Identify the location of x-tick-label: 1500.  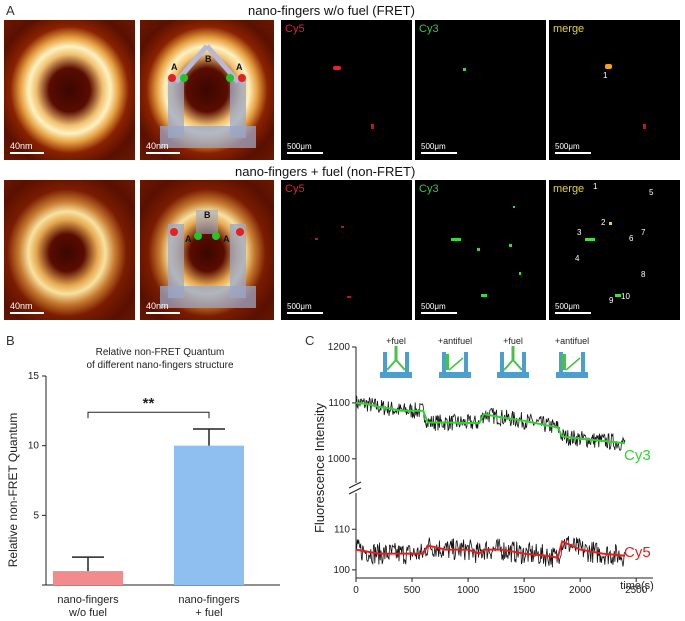
(524, 590).